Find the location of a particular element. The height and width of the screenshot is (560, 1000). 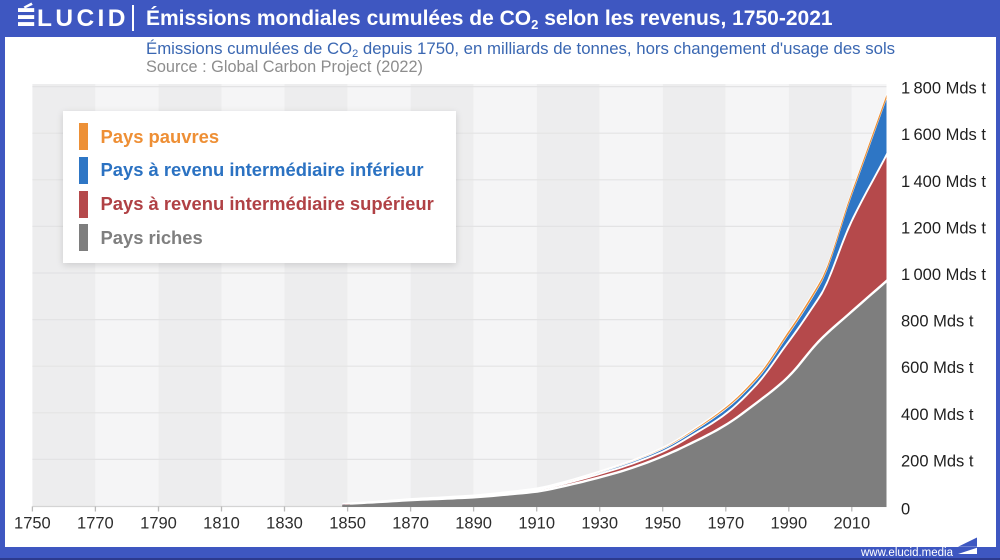

svg-text: 1 800 Mds t is located at coordinates (943, 89).